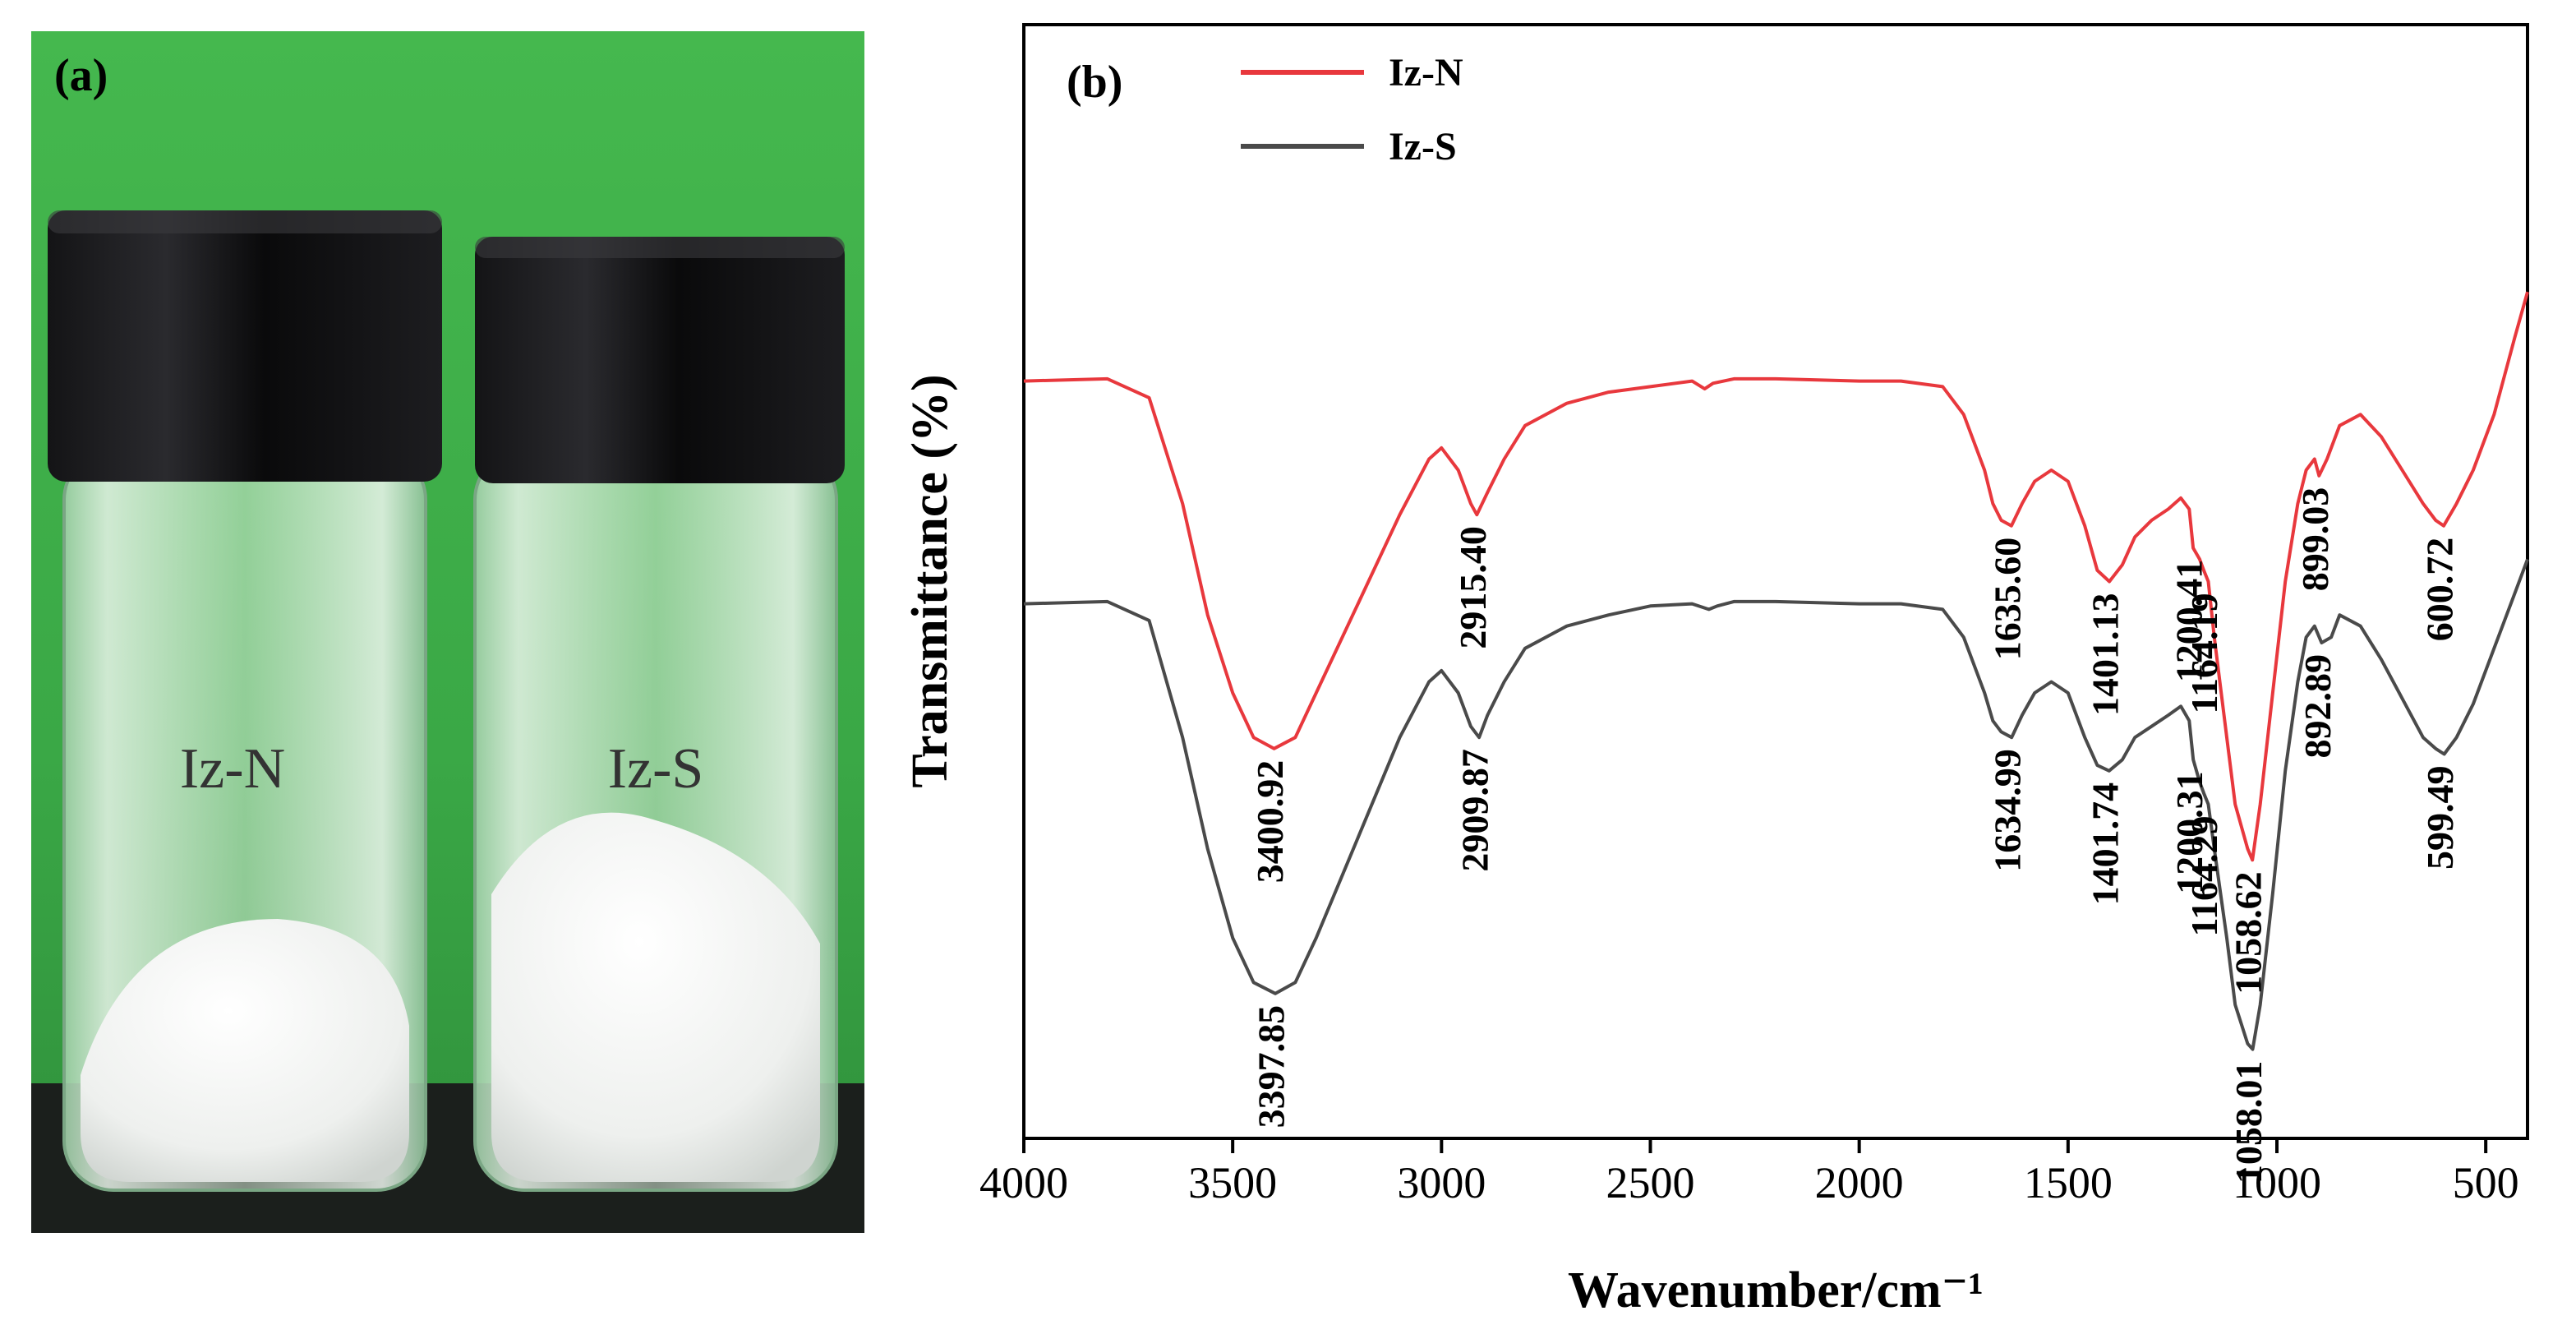 The width and height of the screenshot is (2576, 1334). I want to click on x-tick-label-2500: 2500, so click(1650, 1182).